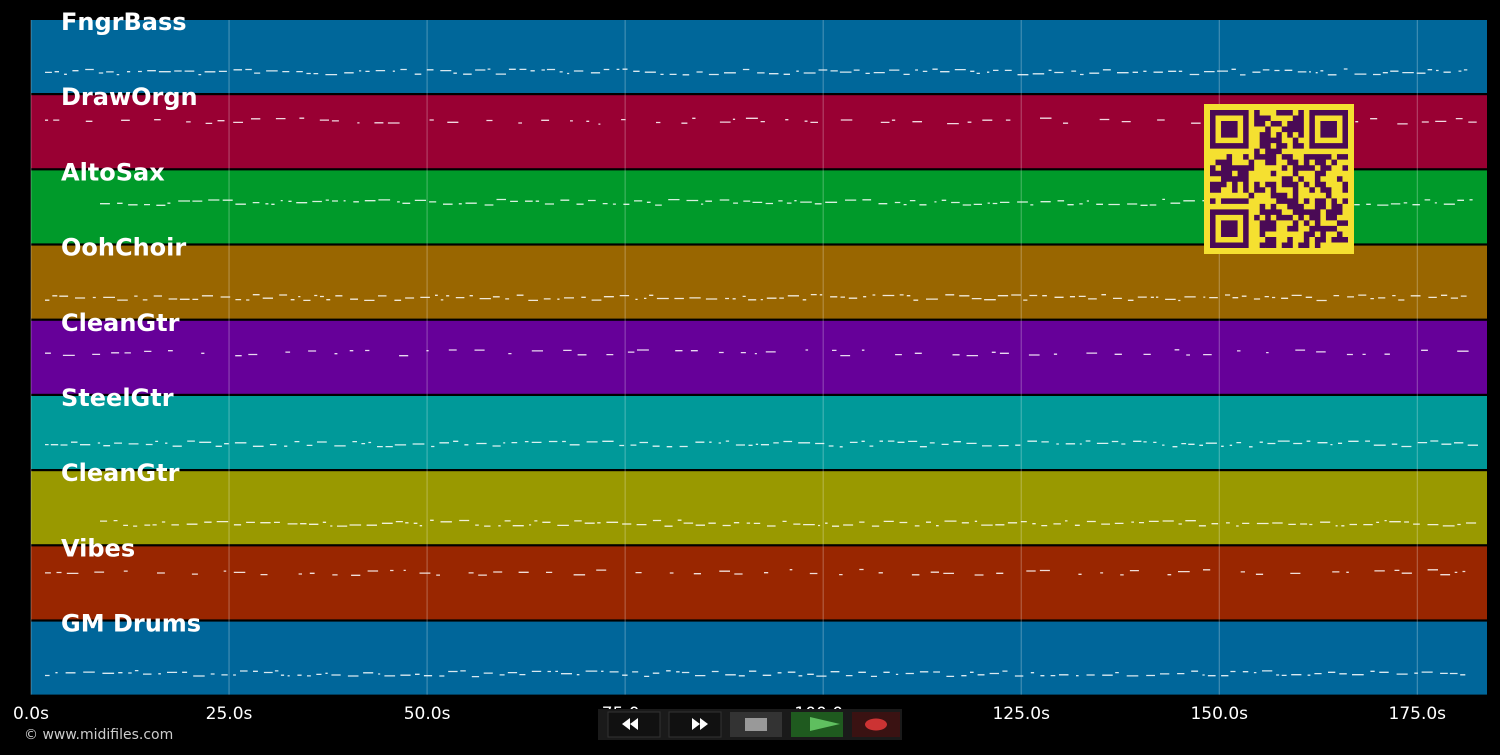 Image resolution: width=1500 pixels, height=755 pixels. I want to click on transport-controls, so click(750, 724).